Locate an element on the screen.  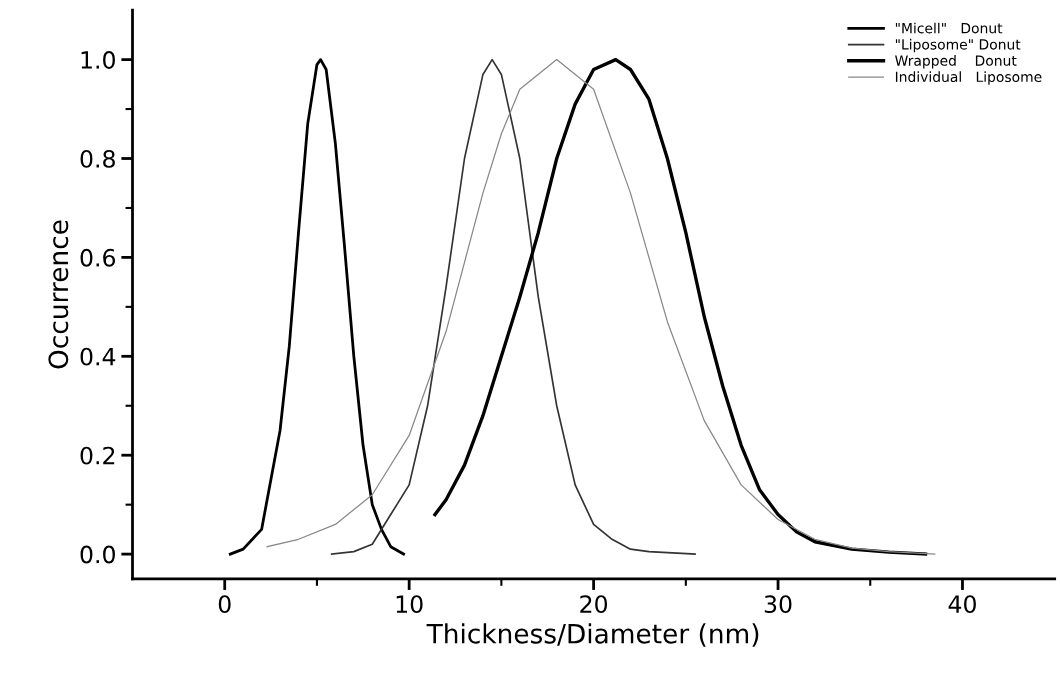
y-tick-label: 1.0 is located at coordinates (98, 60).